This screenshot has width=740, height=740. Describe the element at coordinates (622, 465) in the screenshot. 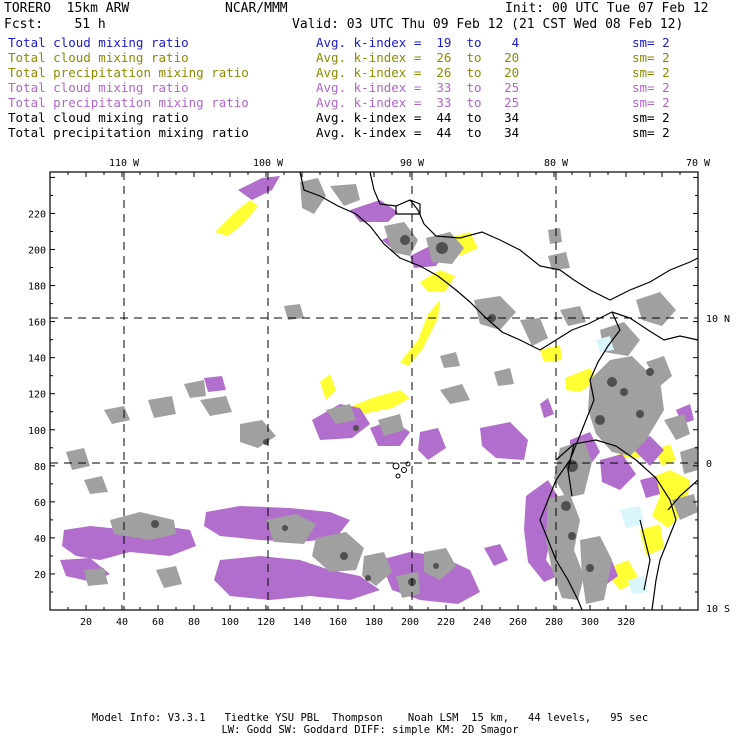

I see `cyan-fields` at that location.